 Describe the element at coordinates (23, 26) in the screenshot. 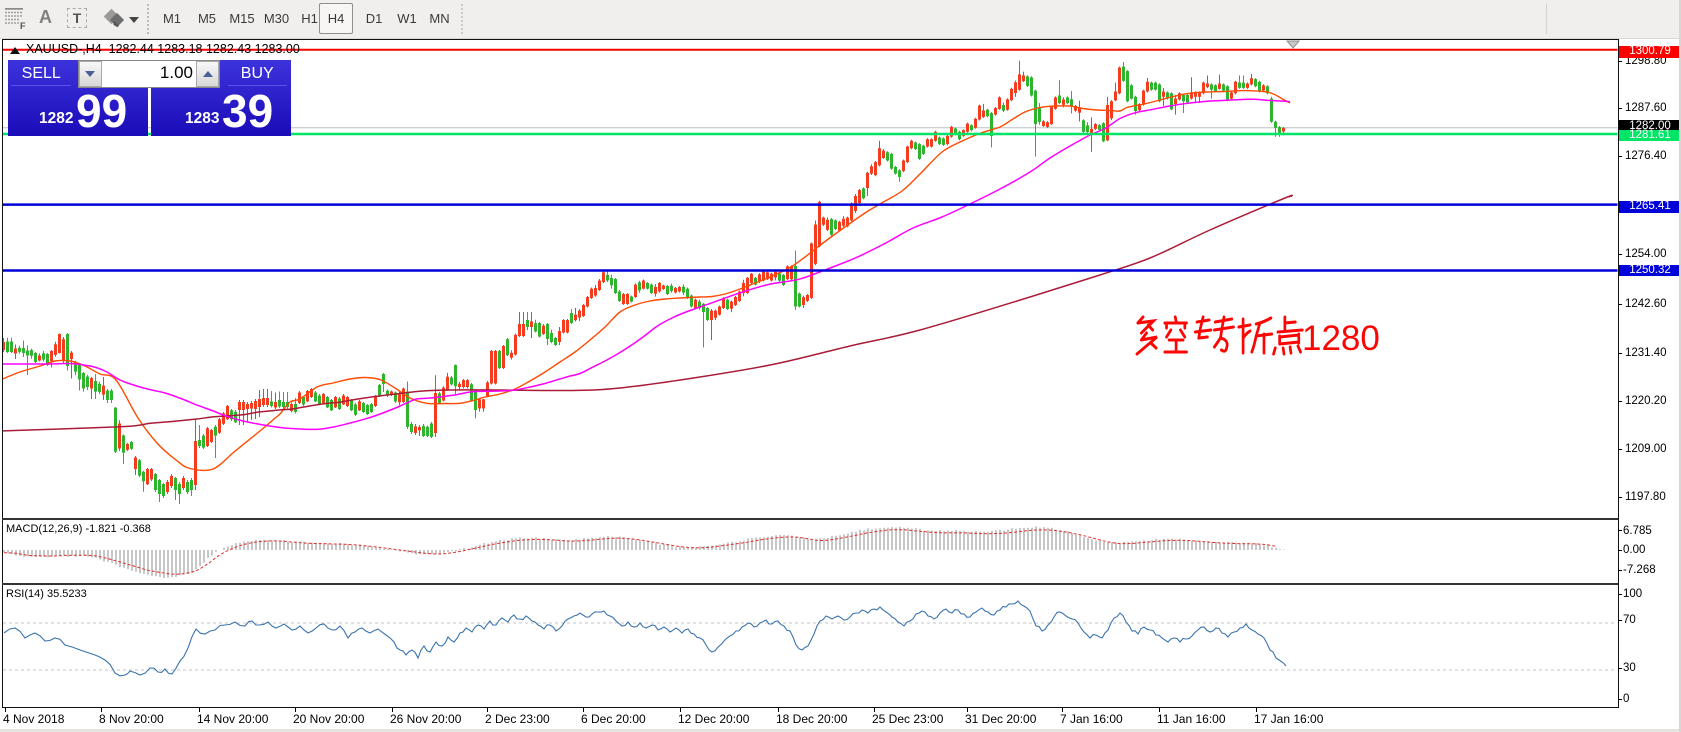

I see `svg-text: F` at that location.